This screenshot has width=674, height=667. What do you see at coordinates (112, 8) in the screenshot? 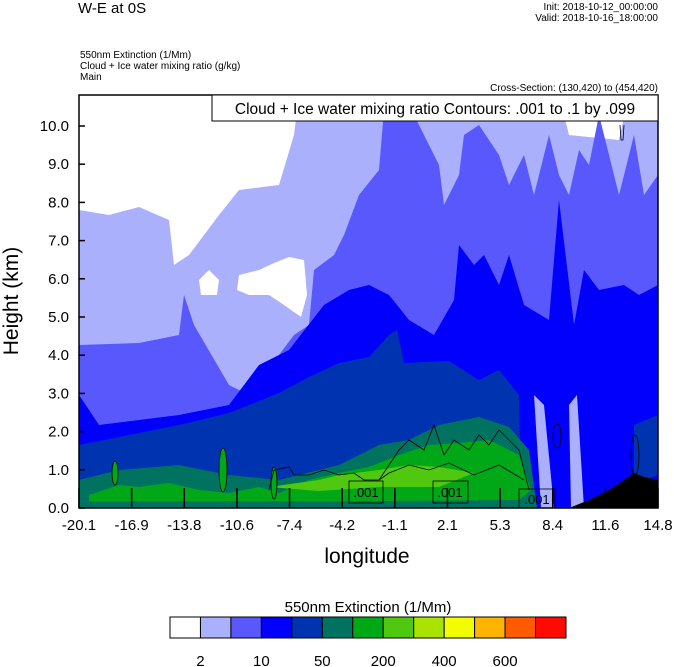
I see `plot-title: W-E at 0S` at bounding box center [112, 8].